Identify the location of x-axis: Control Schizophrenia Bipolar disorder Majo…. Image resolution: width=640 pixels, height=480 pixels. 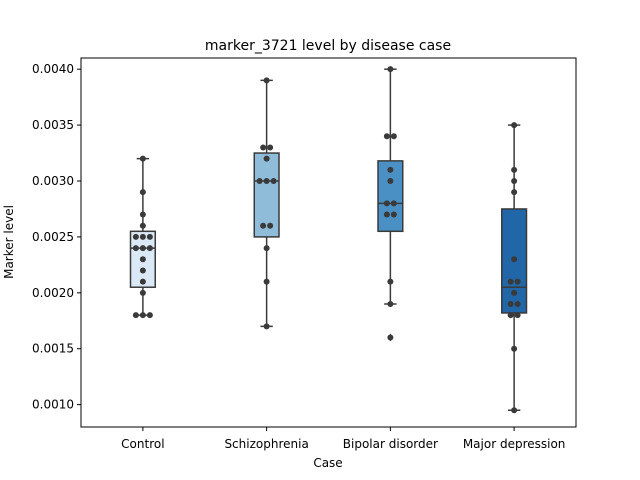
(343, 439).